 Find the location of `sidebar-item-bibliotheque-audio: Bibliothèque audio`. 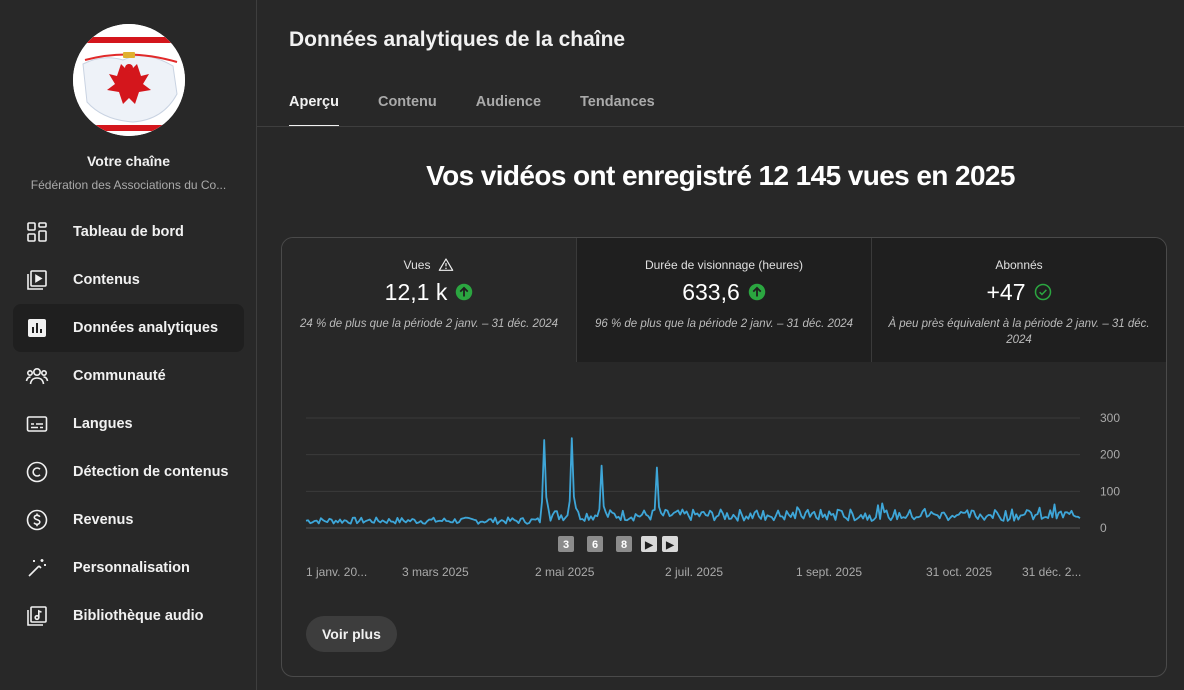

sidebar-item-bibliotheque-audio: Bibliothèque audio is located at coordinates (128, 616).